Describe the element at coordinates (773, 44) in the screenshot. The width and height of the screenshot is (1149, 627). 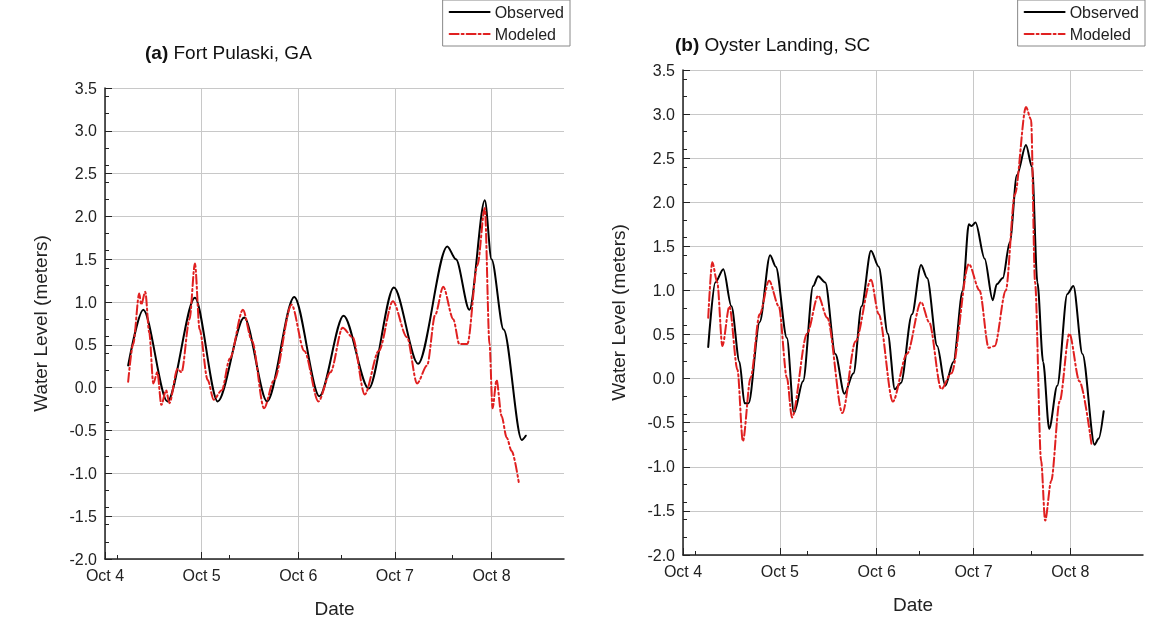
I see `chart-title: (b) Oyster Landing, SC` at that location.